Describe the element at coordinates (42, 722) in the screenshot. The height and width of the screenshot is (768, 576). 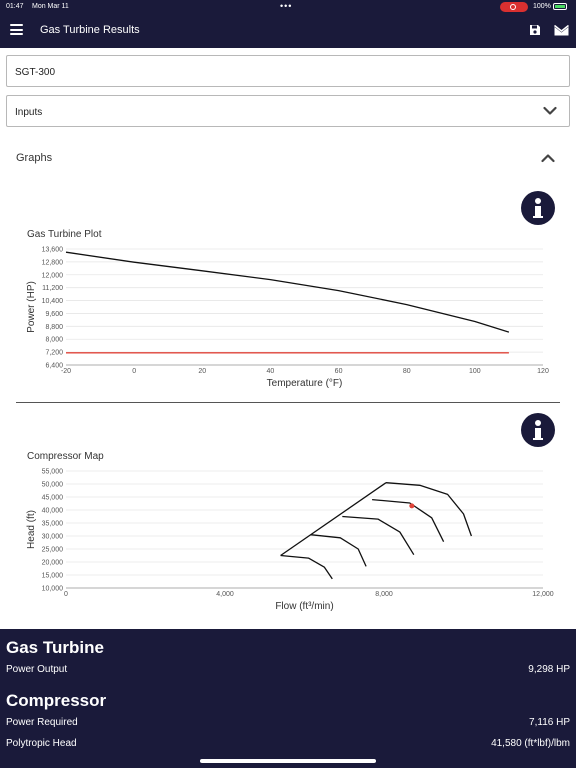
I see `power-required-label: Power Required` at that location.